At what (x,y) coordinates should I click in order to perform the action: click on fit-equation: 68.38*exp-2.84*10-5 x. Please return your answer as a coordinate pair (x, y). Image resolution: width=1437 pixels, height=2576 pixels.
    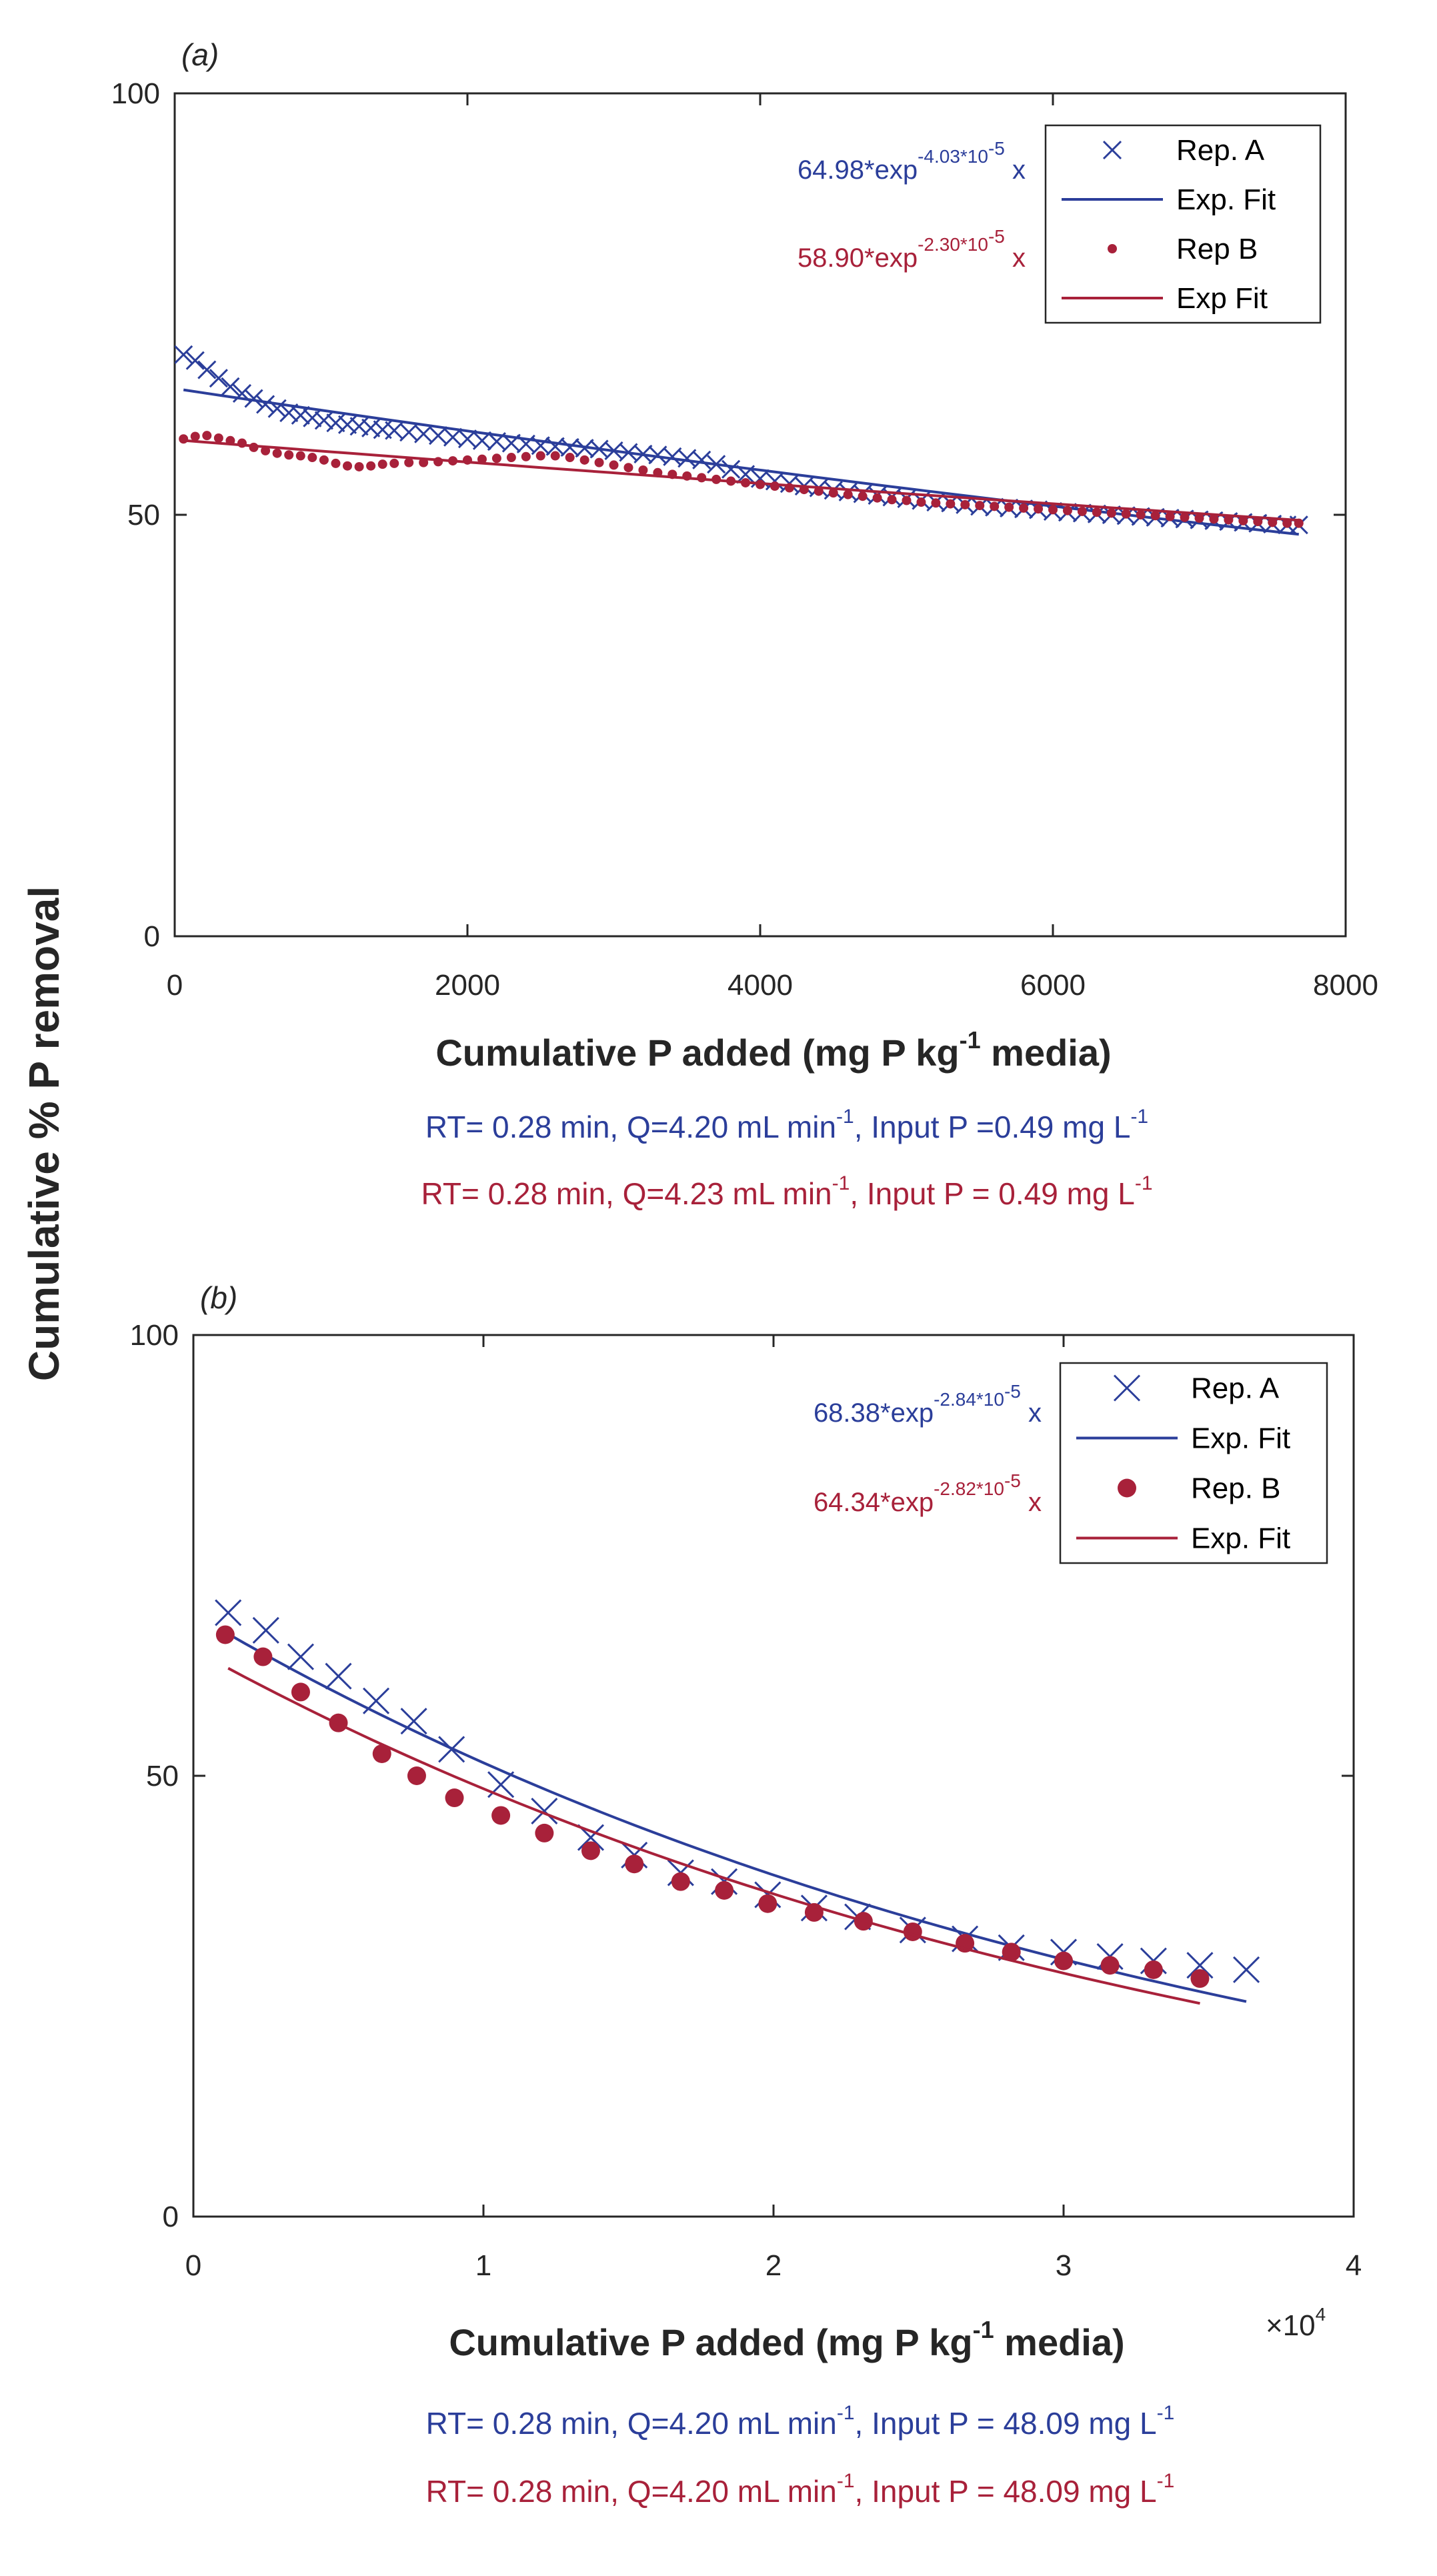
    Looking at the image, I should click on (928, 1404).